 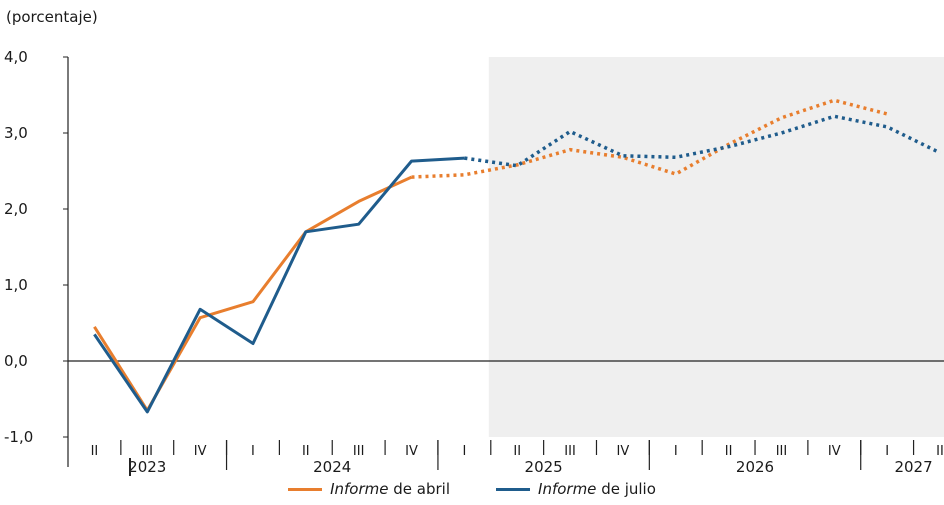 I want to click on series-1-projection-line, so click(x=702, y=141).